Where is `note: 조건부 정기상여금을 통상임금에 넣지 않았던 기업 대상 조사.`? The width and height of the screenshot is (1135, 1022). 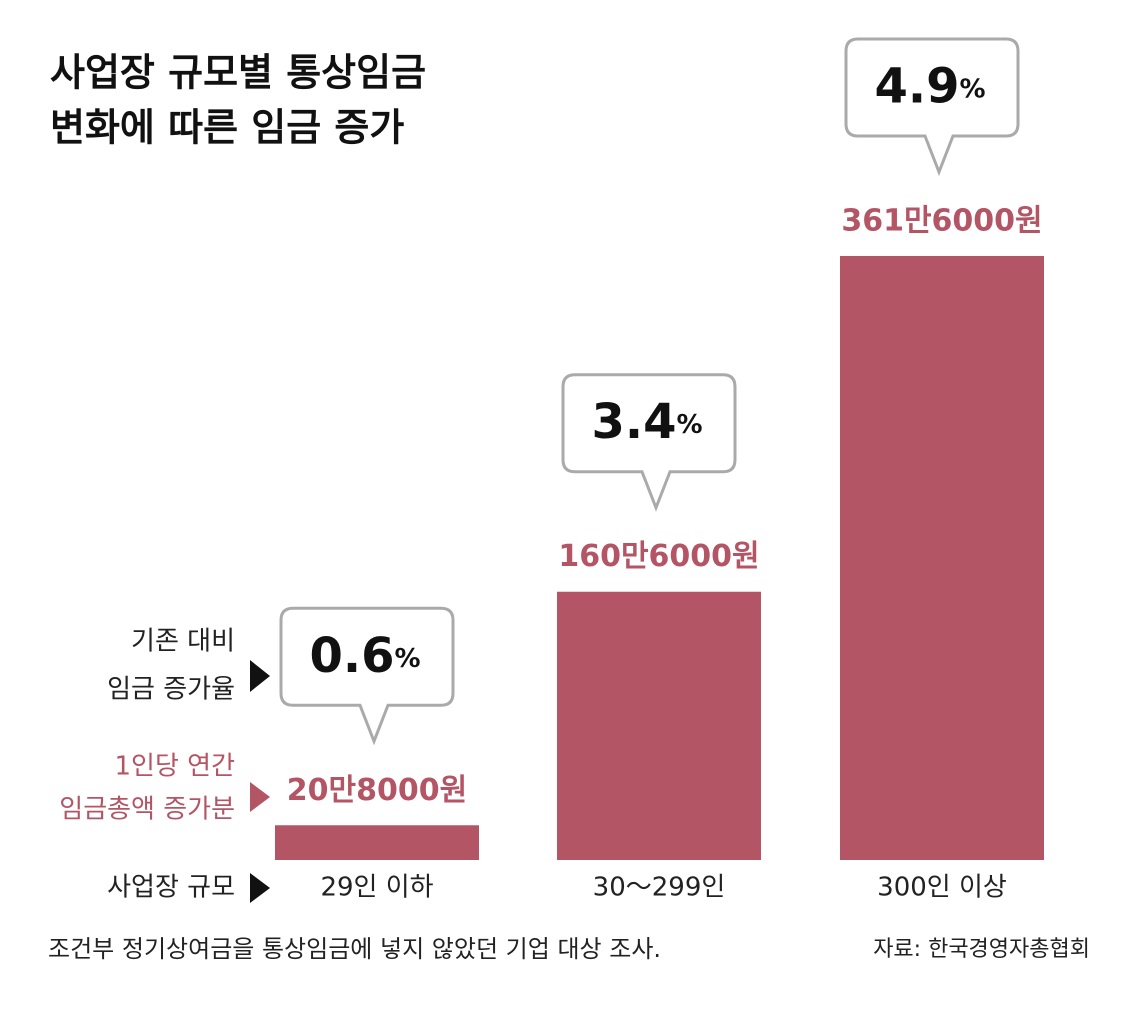
note: 조건부 정기상여금을 통상임금에 넣지 않았던 기업 대상 조사. is located at coordinates (354, 949).